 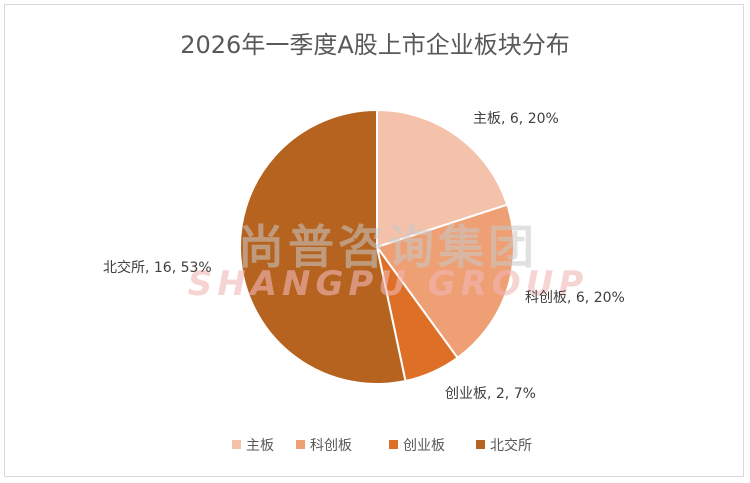 I want to click on legend-label-3: 创业板, so click(x=424, y=446).